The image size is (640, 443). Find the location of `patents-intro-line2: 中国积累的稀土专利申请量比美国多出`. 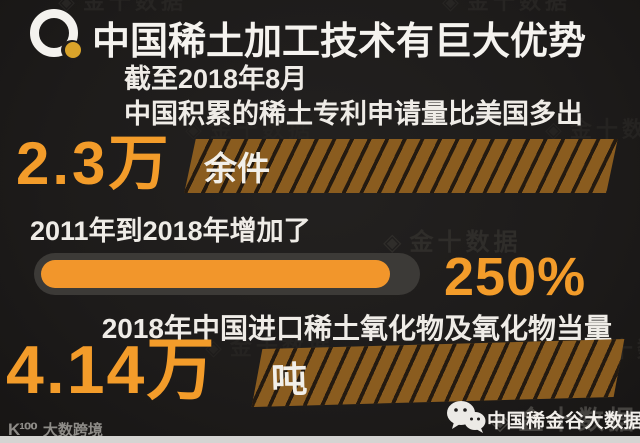

patents-intro-line2: 中国积累的稀土专利申请量比美国多出 is located at coordinates (353, 114).